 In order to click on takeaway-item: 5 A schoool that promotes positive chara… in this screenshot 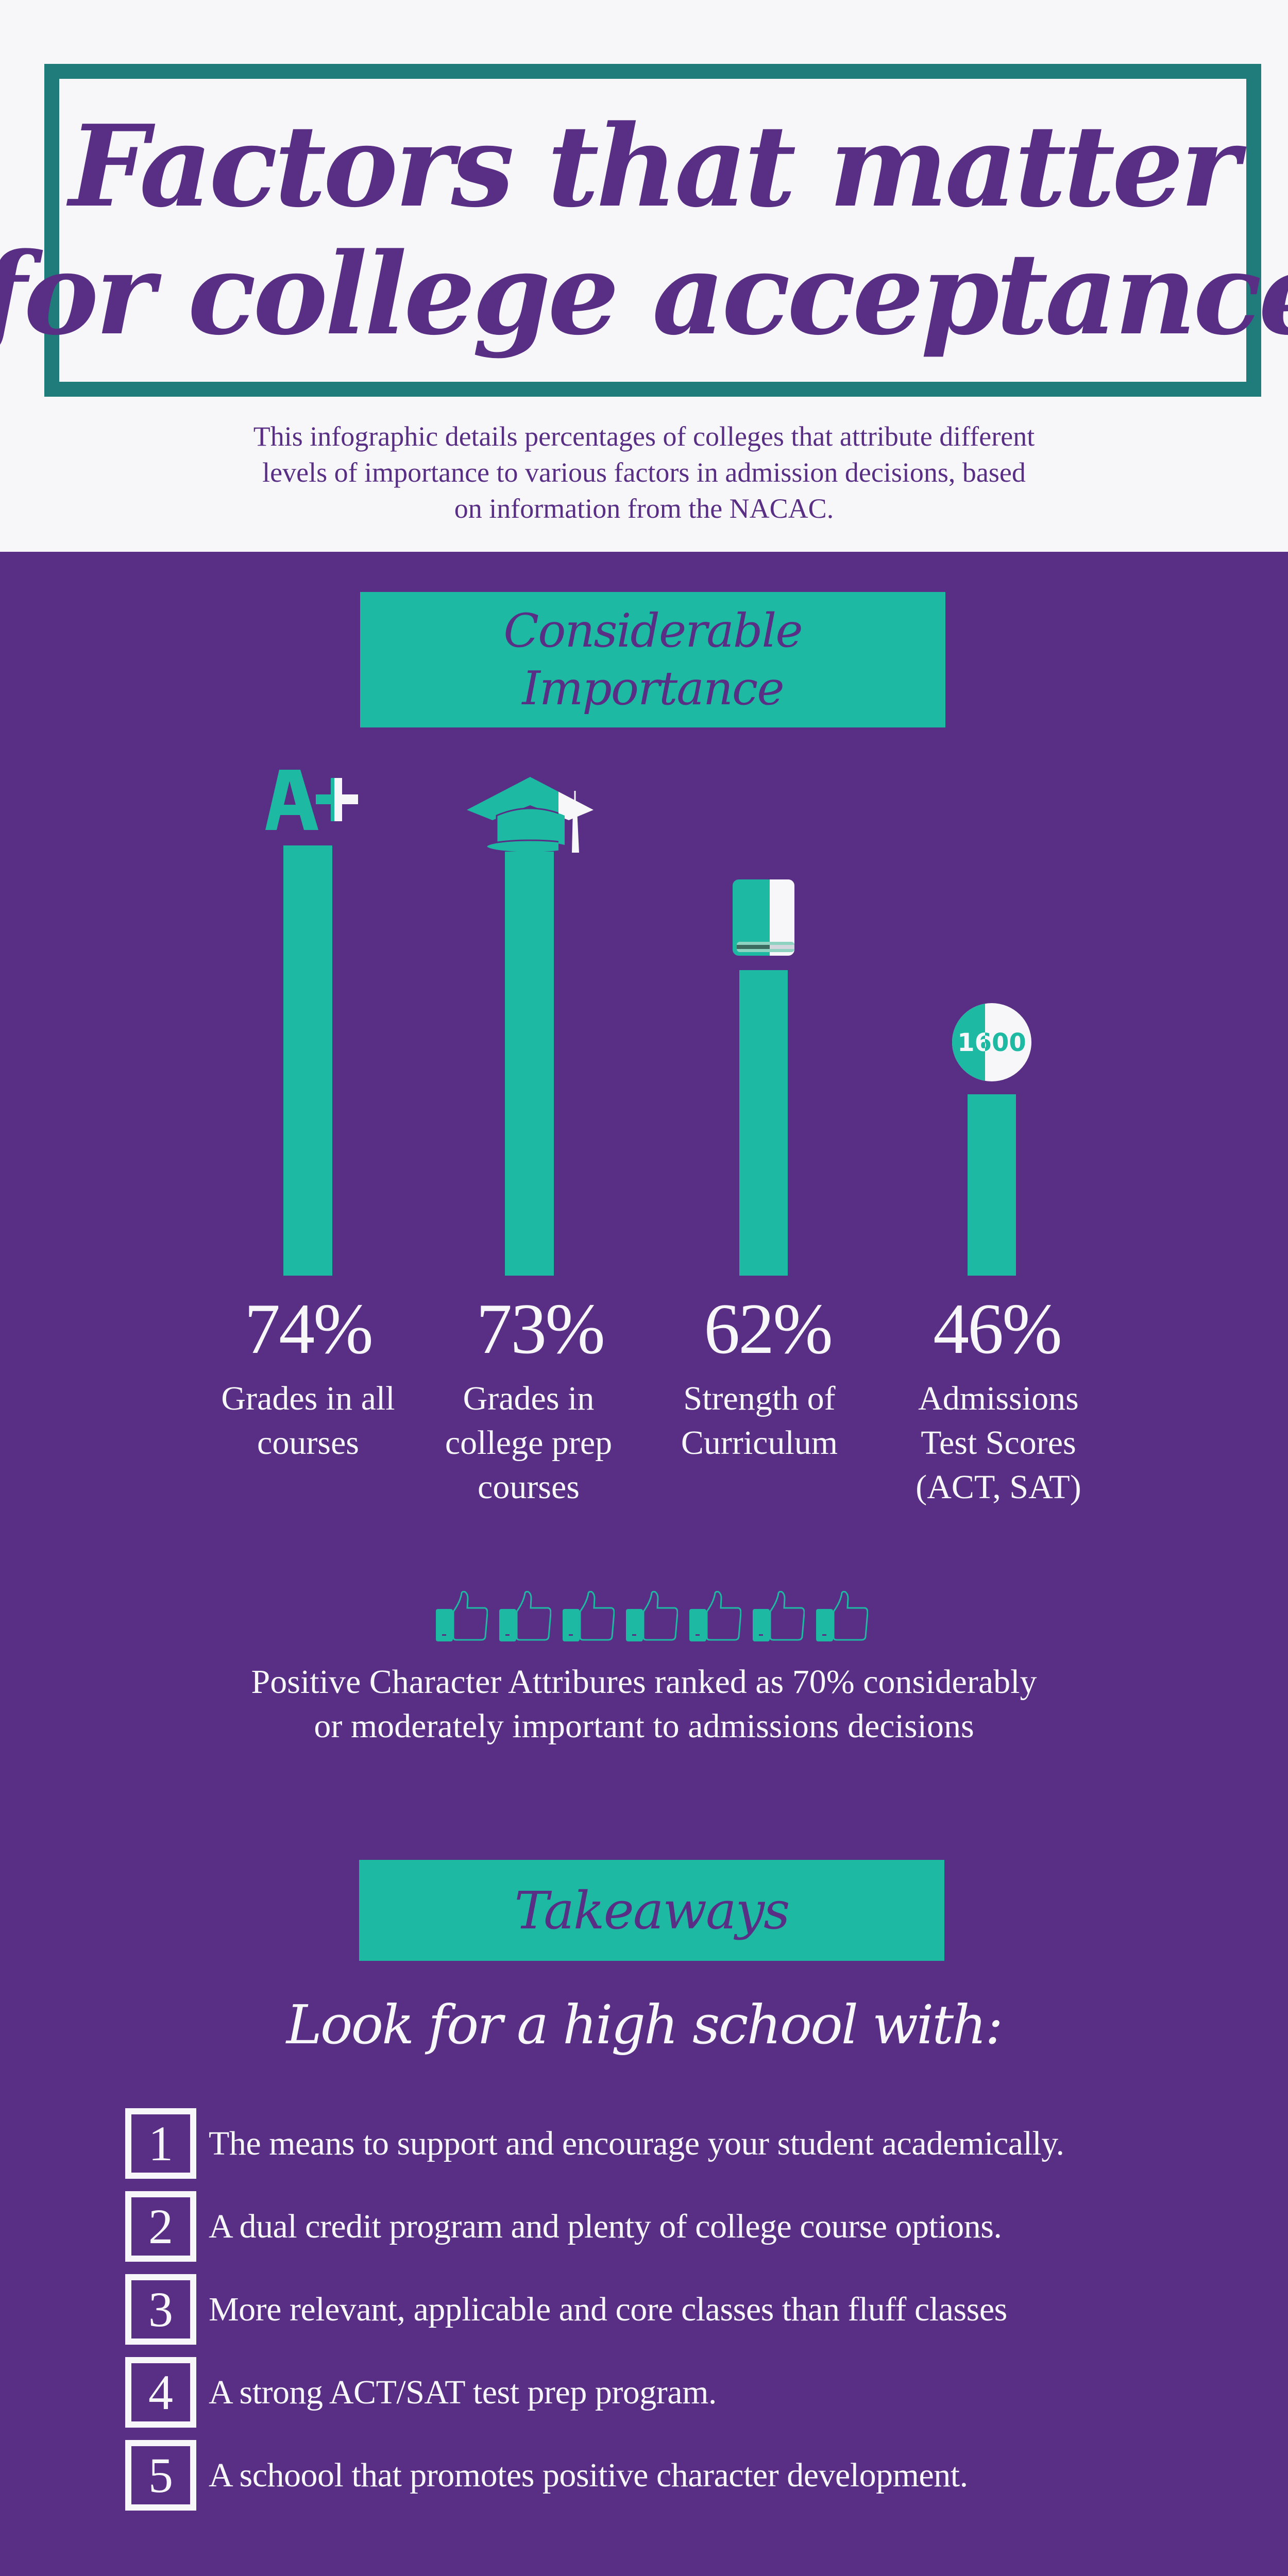, I will do `click(546, 2475)`.